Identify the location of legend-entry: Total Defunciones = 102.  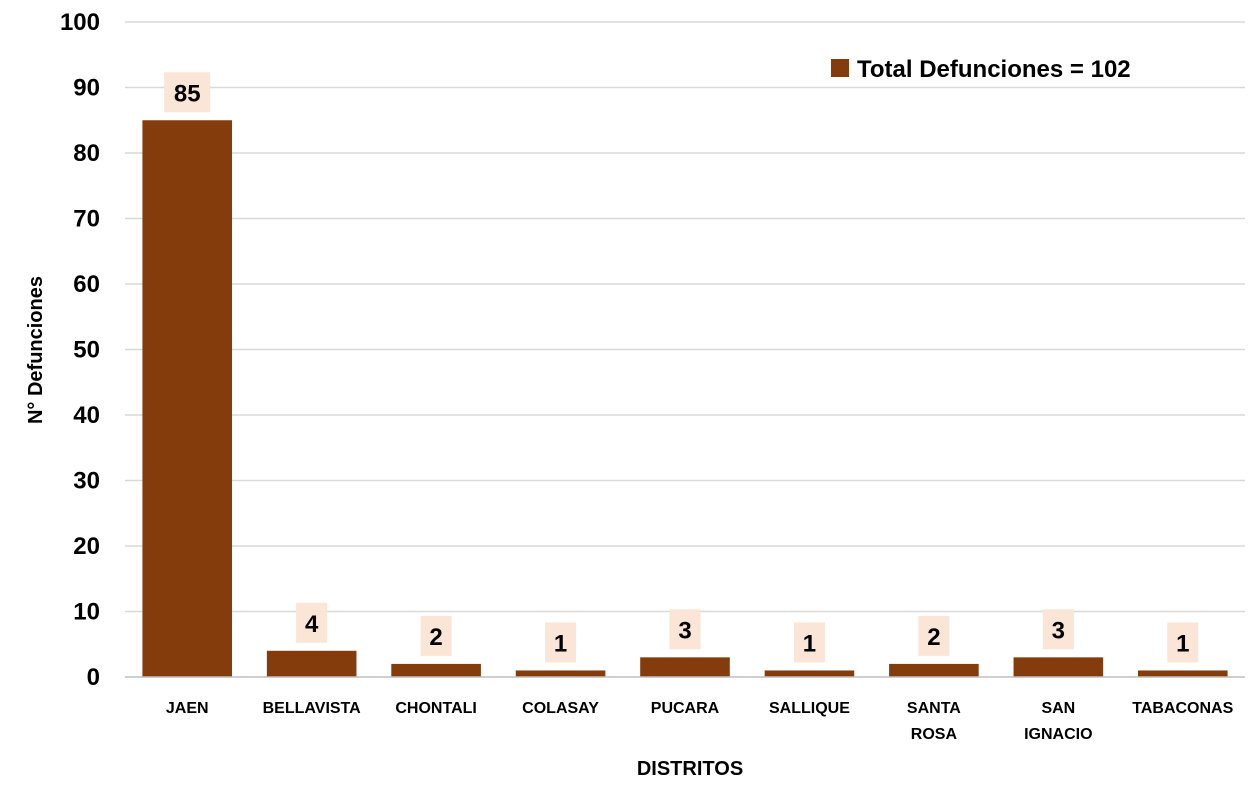
(994, 69).